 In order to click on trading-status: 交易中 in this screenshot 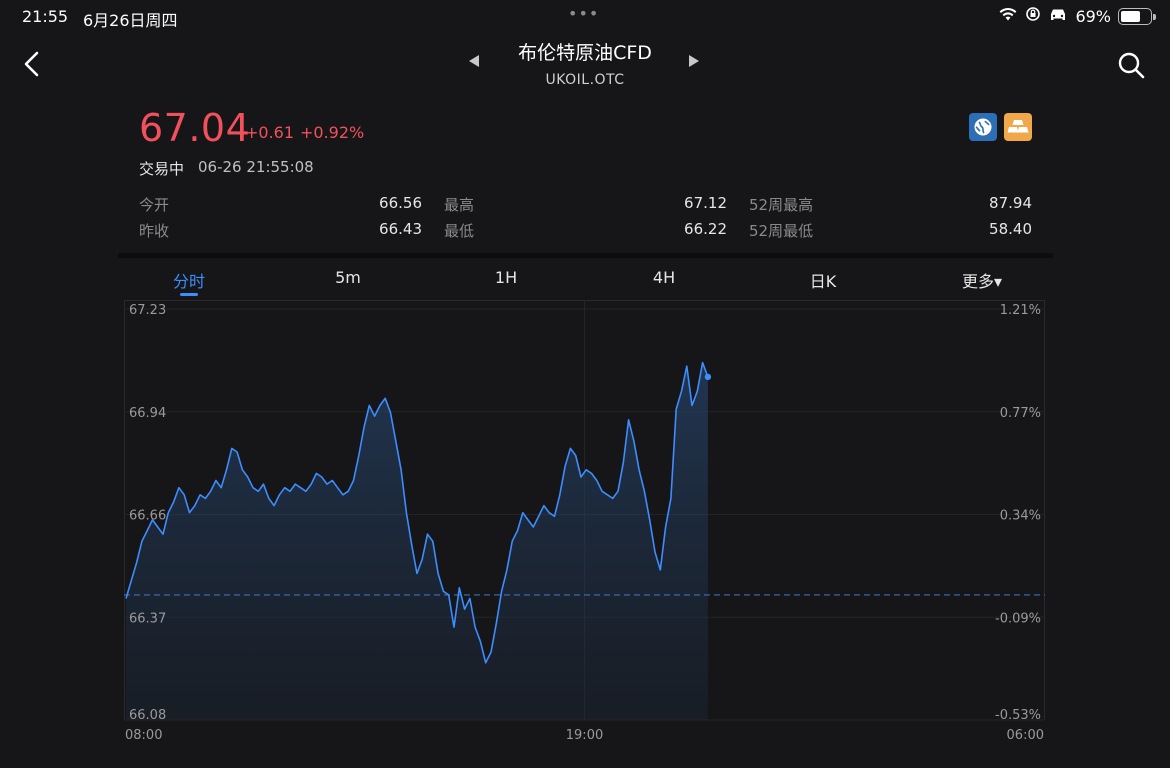, I will do `click(162, 169)`.